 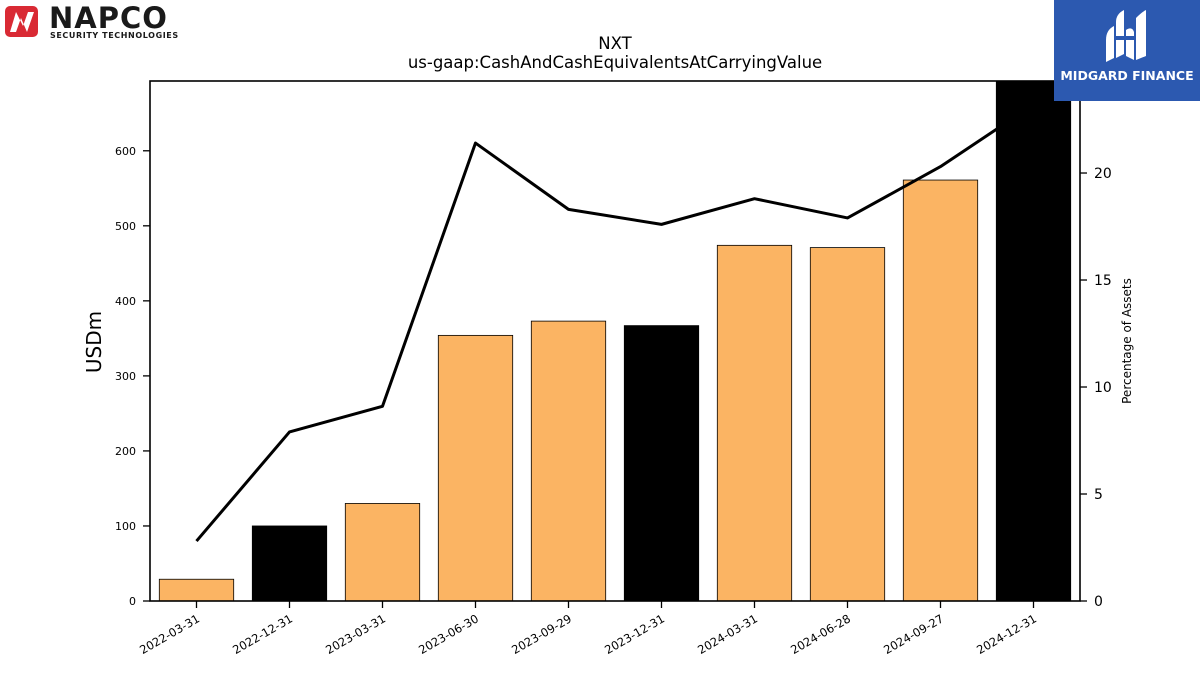 I want to click on napco-logo: NAPCO SECURITY TECHNOLOGIES, so click(x=107, y=20).